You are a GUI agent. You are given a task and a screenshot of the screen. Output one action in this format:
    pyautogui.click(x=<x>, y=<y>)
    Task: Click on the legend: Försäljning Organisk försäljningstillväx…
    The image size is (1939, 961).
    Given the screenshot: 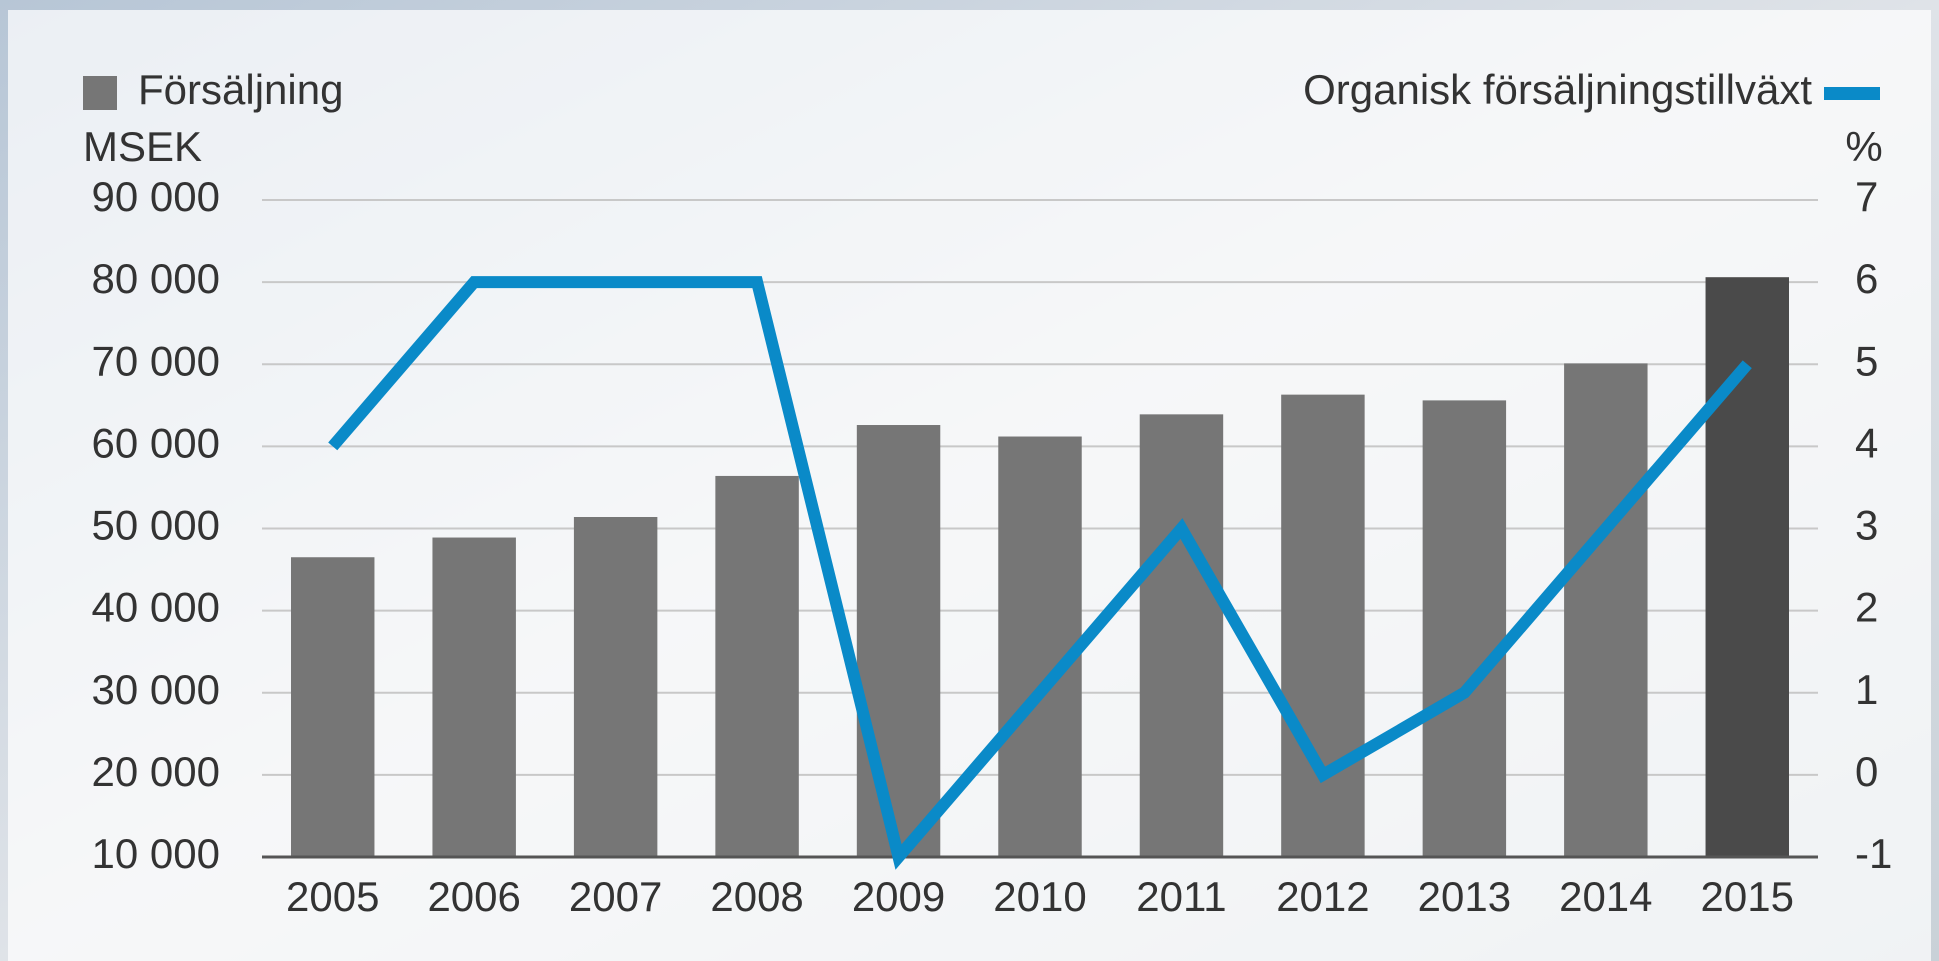 What is the action you would take?
    pyautogui.click(x=981, y=89)
    